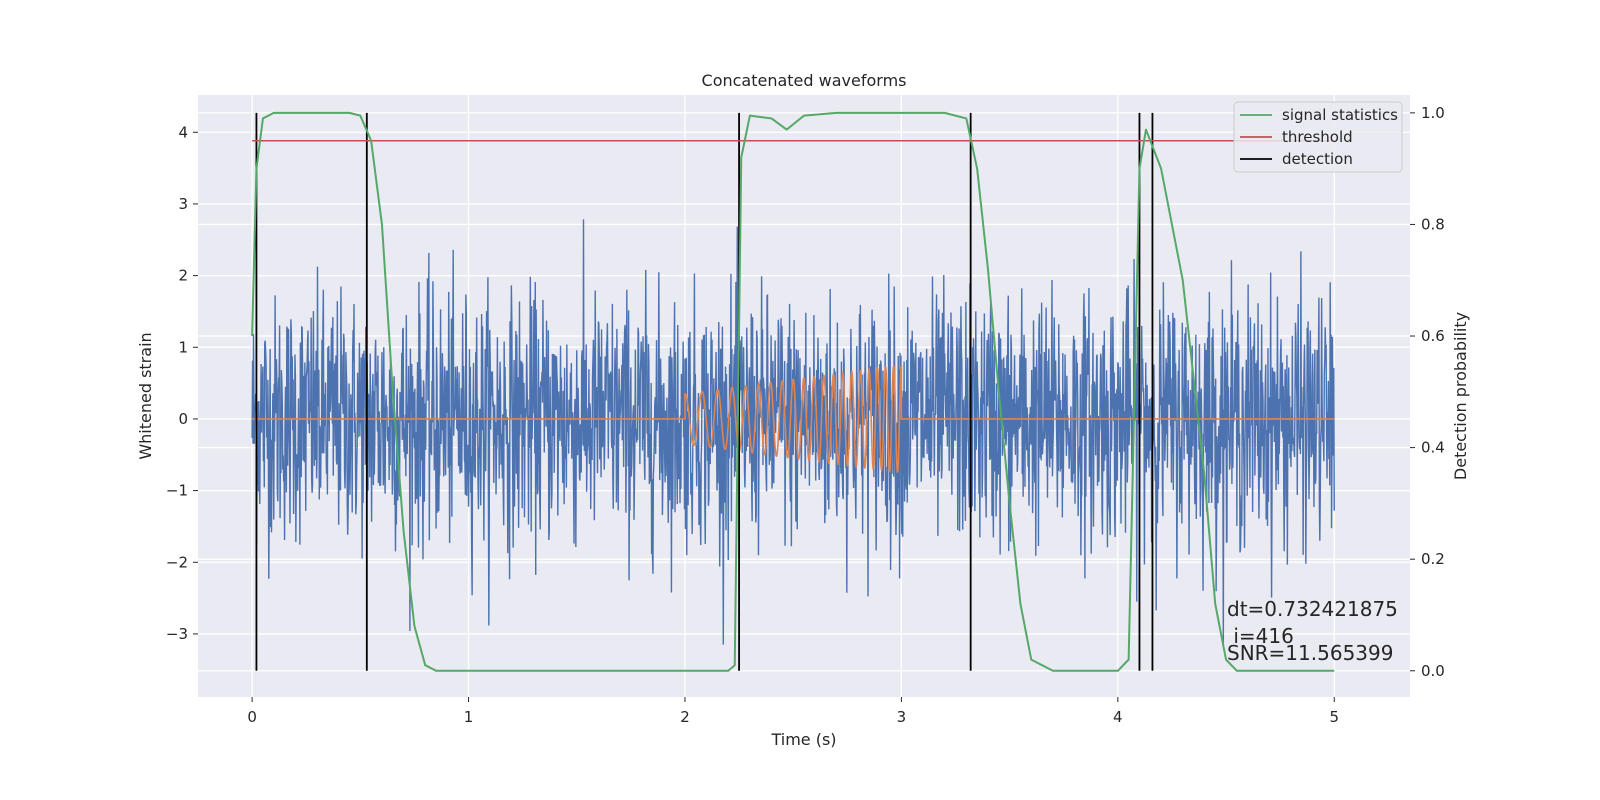  Describe the element at coordinates (1118, 717) in the screenshot. I see `x-tick-label: 4` at that location.